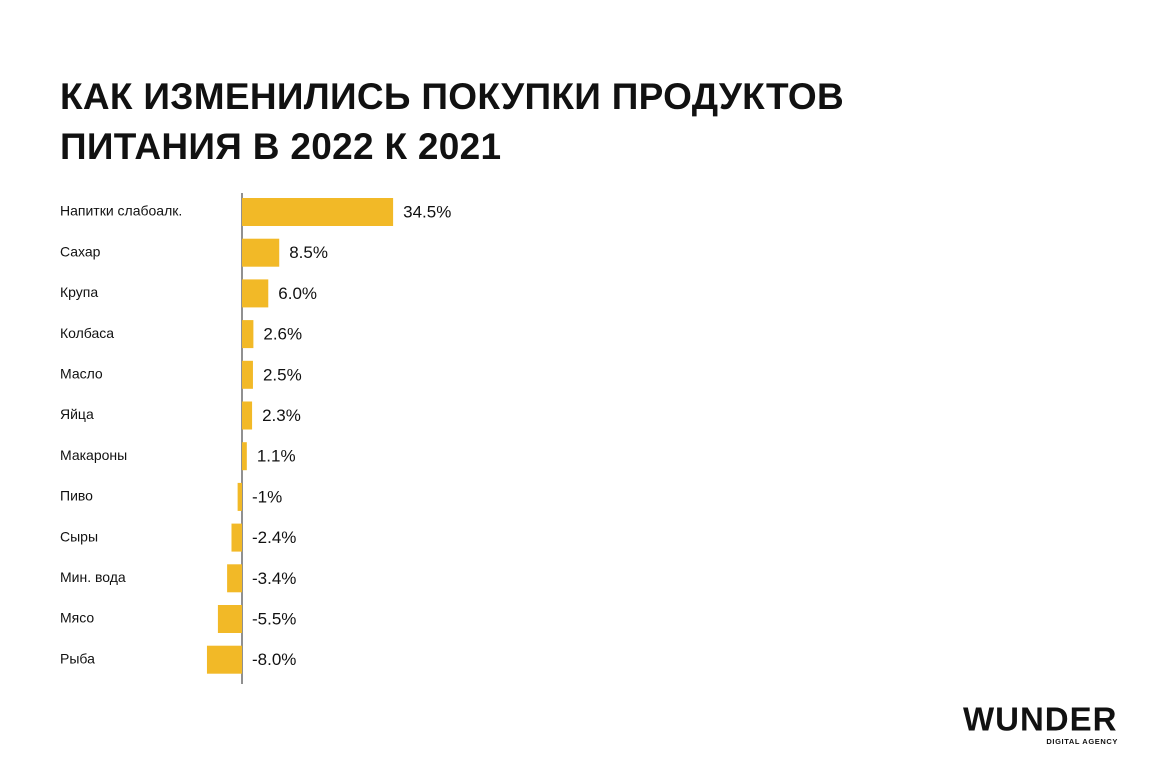 The image size is (1176, 784). Describe the element at coordinates (282, 334) in the screenshot. I see `value-label: 2.6%` at that location.